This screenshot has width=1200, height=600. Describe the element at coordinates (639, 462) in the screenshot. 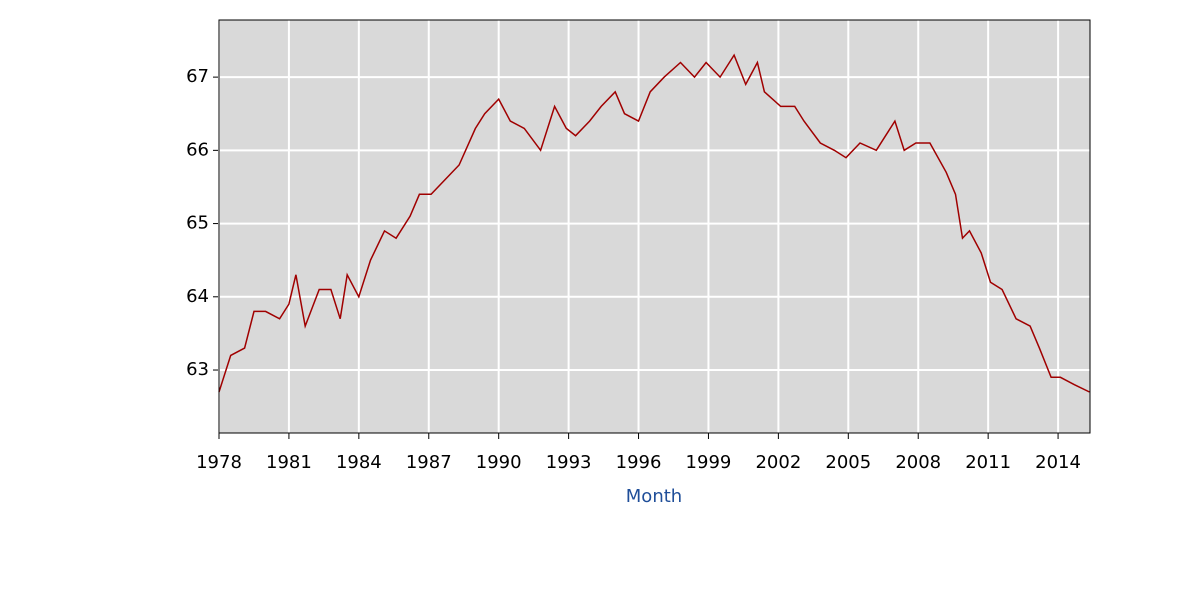

I see `x-tick-label: 1996` at that location.